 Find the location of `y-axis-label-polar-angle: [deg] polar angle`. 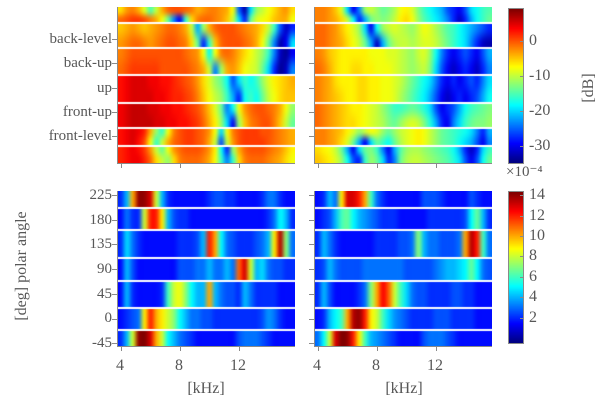

y-axis-label-polar-angle: [deg] polar angle is located at coordinates (21, 266).